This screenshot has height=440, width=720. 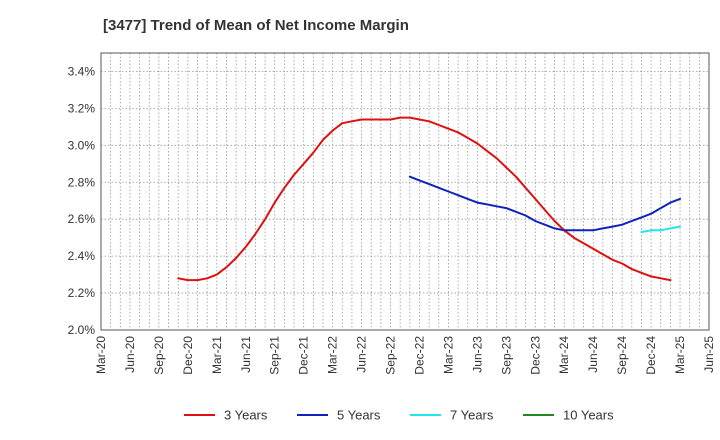 I want to click on x-tick-label: Mar-24, so click(x=564, y=355).